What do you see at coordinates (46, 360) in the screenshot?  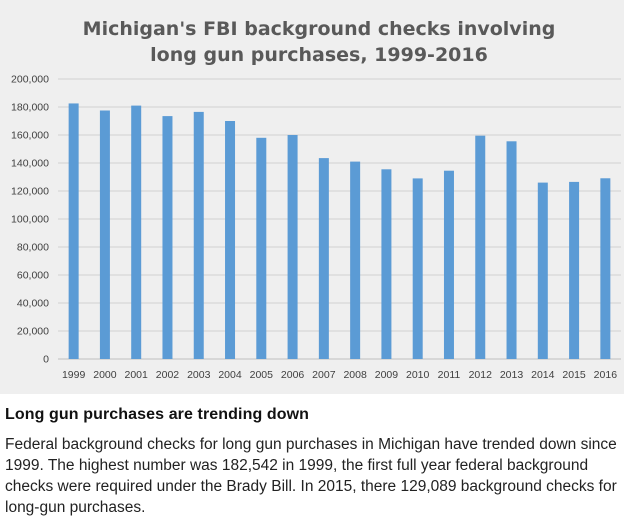 I see `y-tick-label: 0` at bounding box center [46, 360].